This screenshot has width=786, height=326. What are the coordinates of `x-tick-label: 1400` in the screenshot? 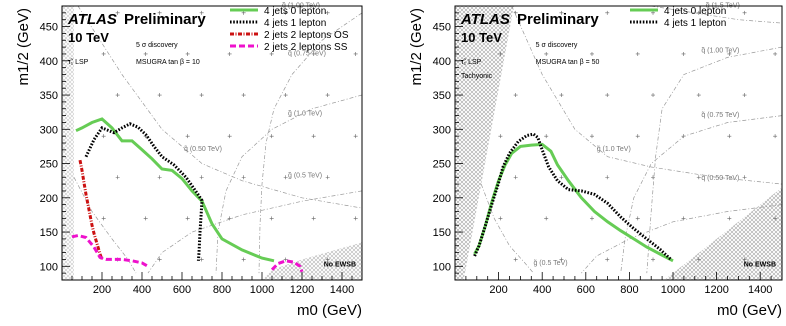 It's located at (342, 290).